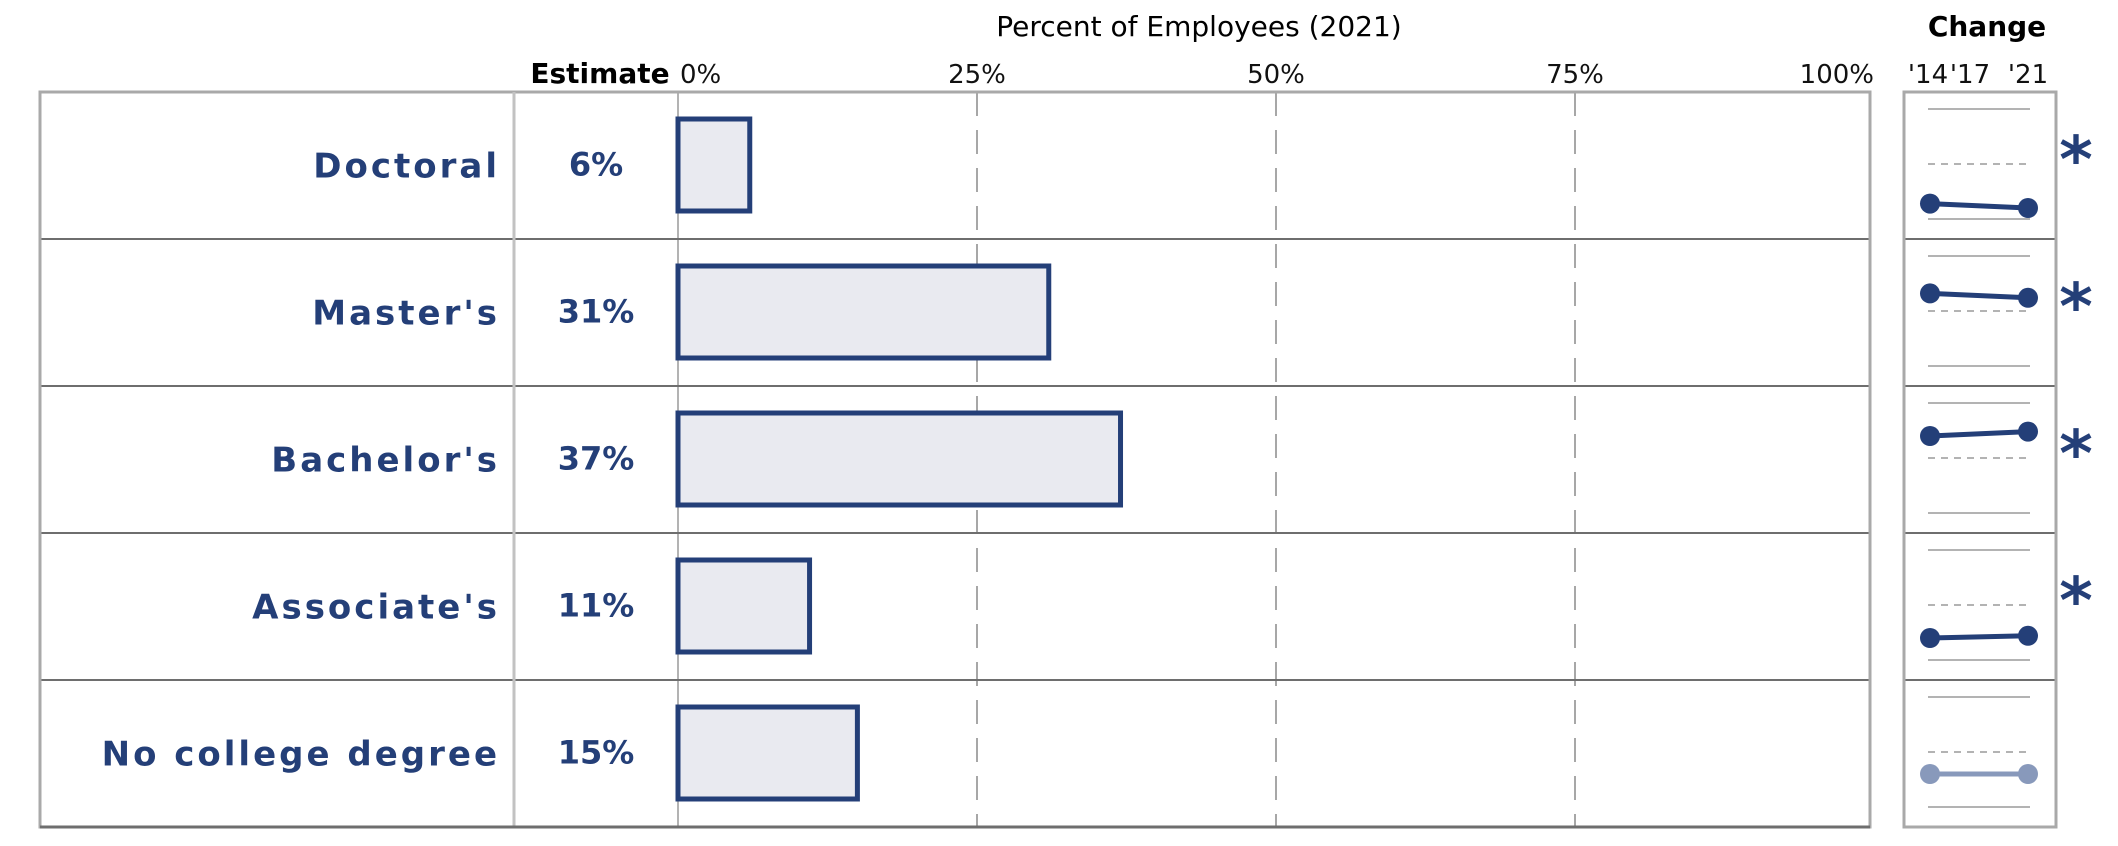 This screenshot has height=846, width=2118. I want to click on row-estimate: 31%, so click(596, 312).